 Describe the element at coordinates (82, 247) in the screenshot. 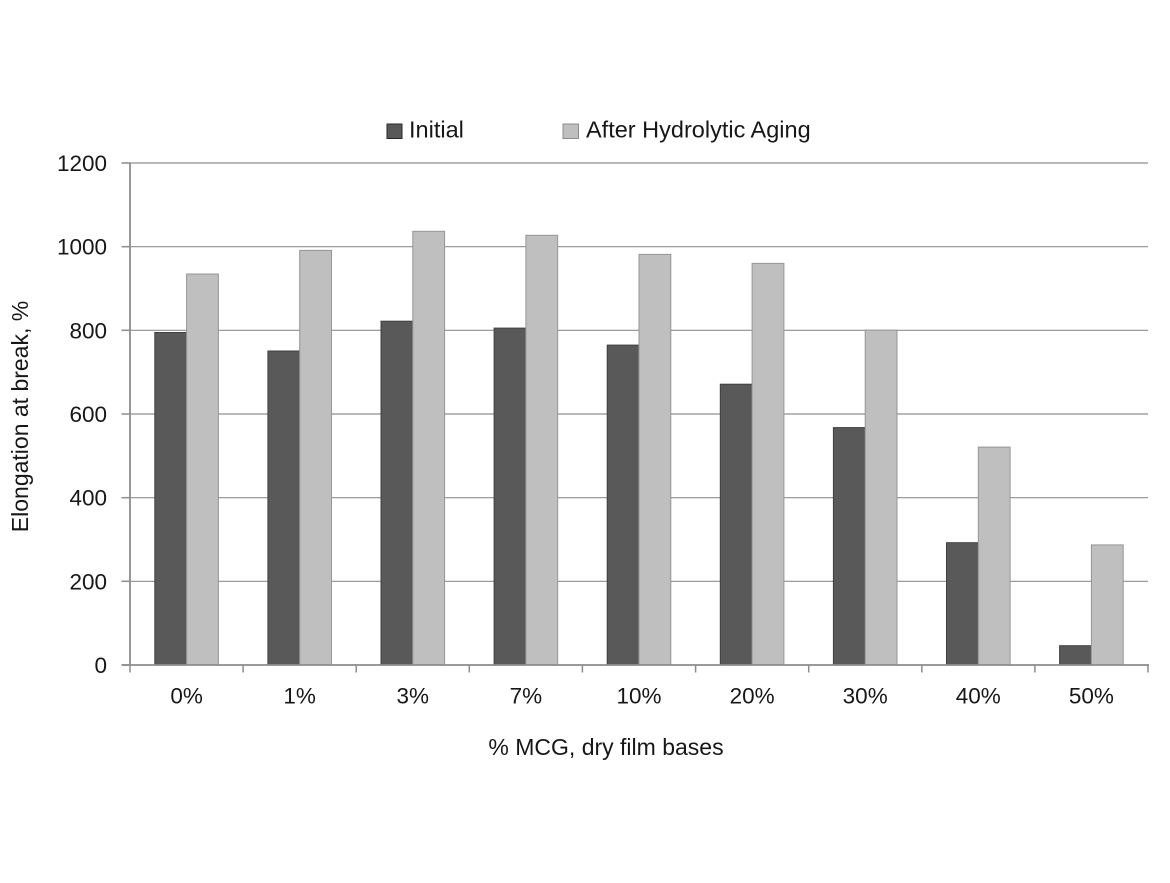

I see `svg-text: 1000` at that location.